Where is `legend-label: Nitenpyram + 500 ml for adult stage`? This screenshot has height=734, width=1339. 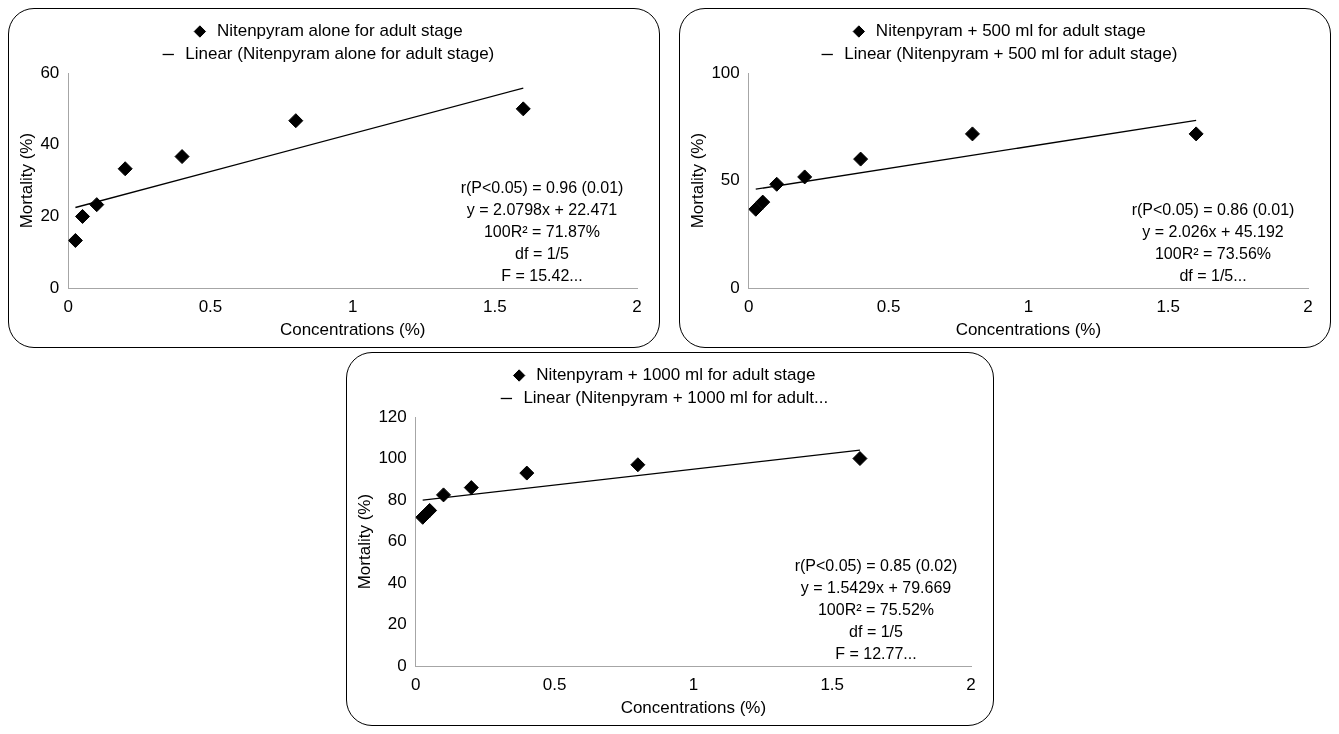 legend-label: Nitenpyram + 500 ml for adult stage is located at coordinates (1010, 31).